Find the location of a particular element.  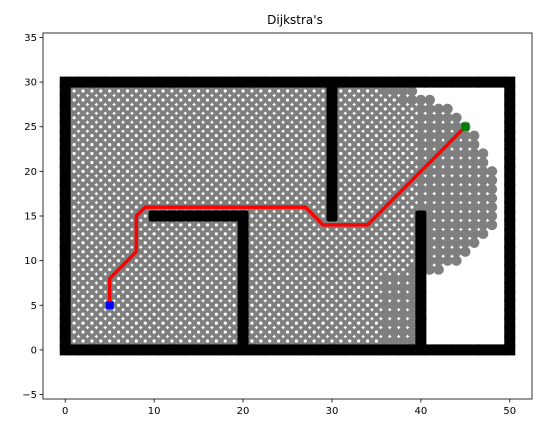

y-tick-label: 10 is located at coordinates (30, 261).